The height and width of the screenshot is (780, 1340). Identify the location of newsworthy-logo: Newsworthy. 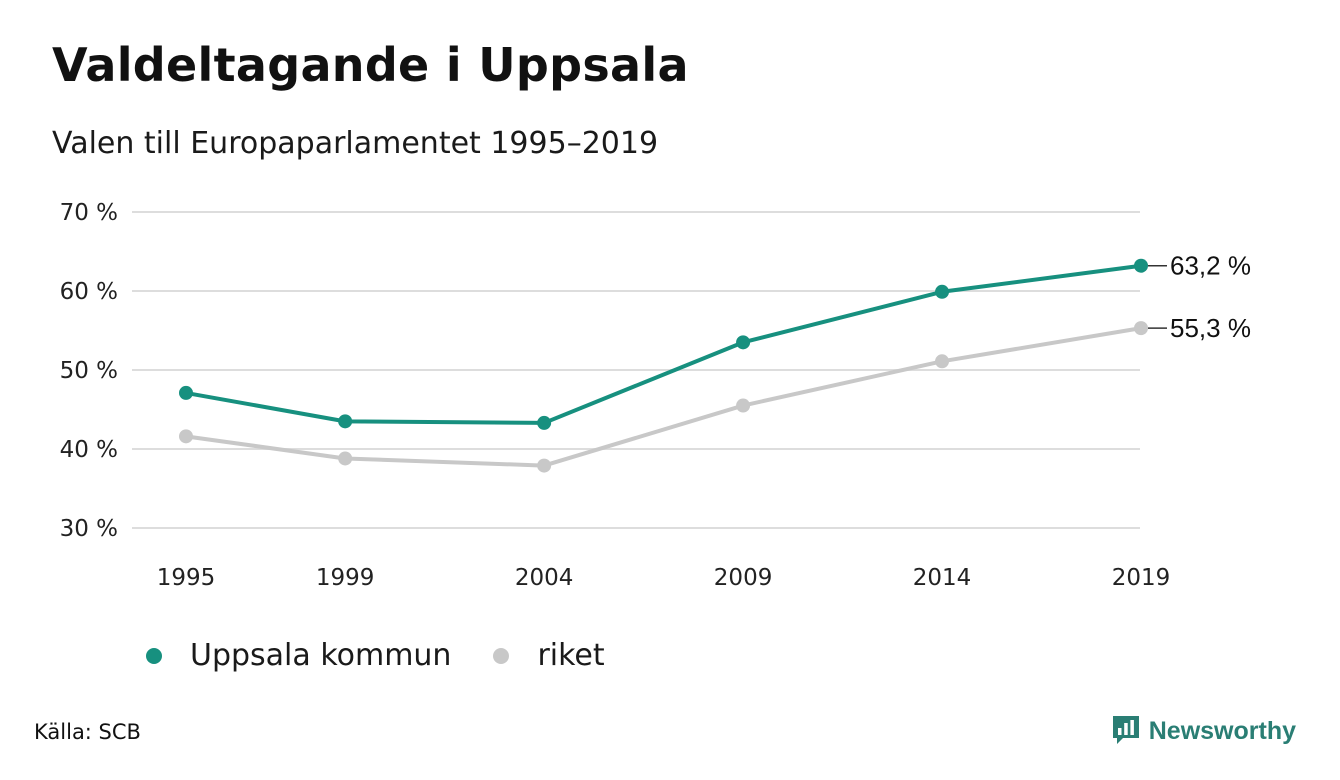
(1203, 731).